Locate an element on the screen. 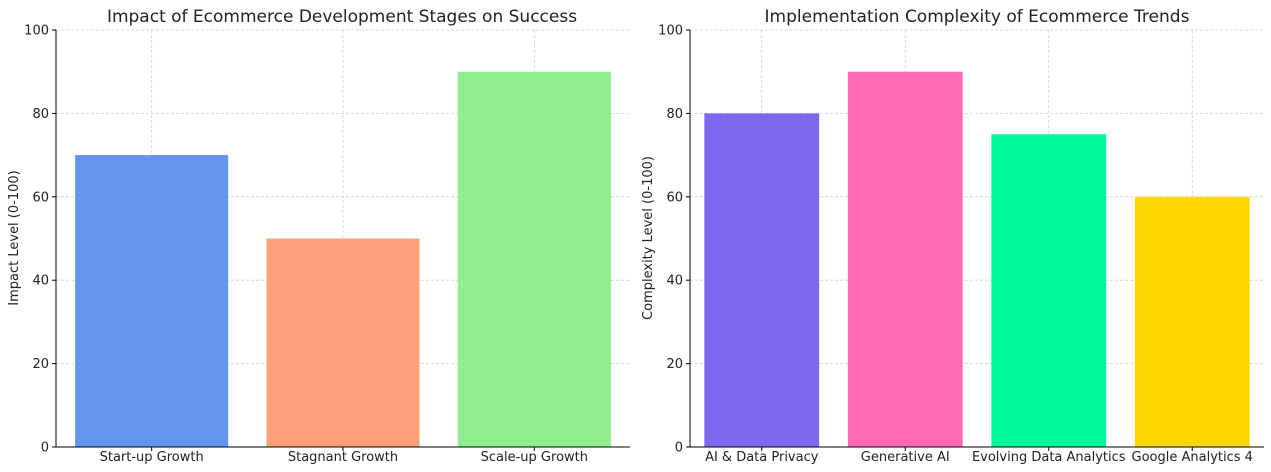 This screenshot has width=1271, height=472. x-tick-label: Start-up Growth is located at coordinates (152, 457).